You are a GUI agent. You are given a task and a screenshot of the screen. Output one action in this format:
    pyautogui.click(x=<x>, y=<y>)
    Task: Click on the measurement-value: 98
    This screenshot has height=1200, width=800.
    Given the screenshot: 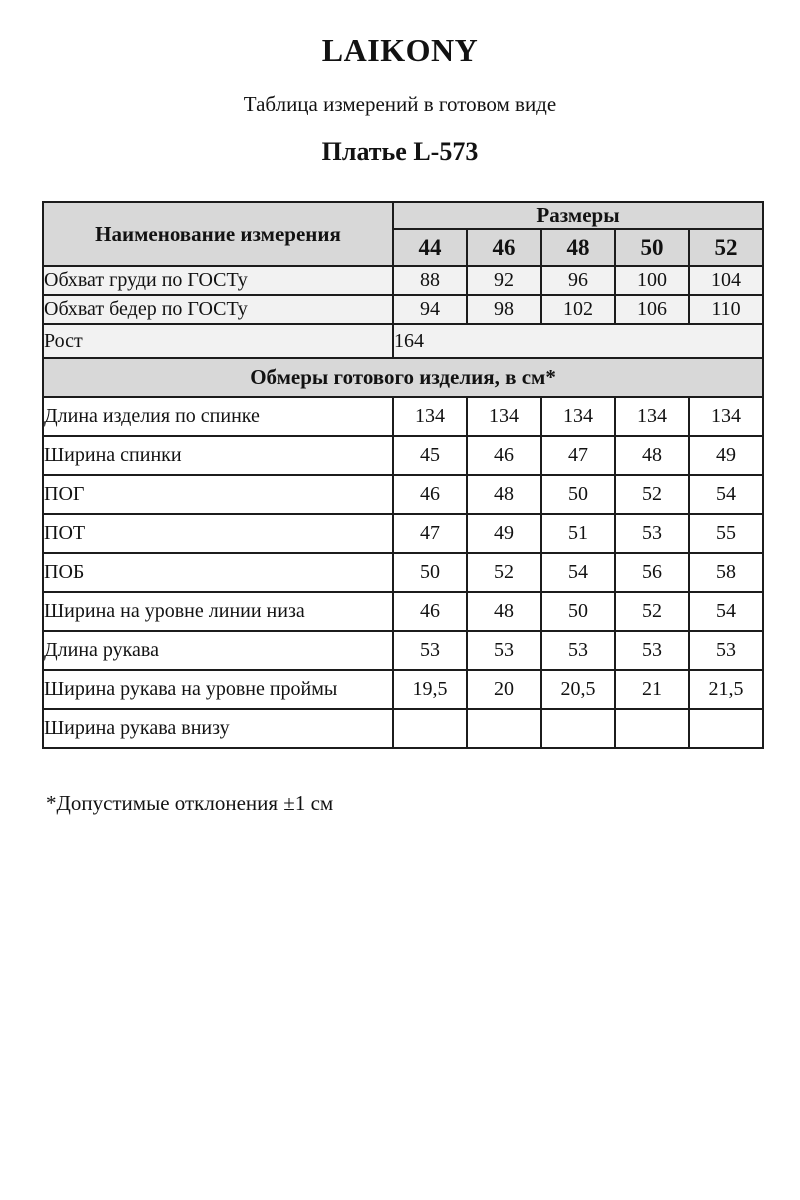 What is the action you would take?
    pyautogui.click(x=504, y=309)
    